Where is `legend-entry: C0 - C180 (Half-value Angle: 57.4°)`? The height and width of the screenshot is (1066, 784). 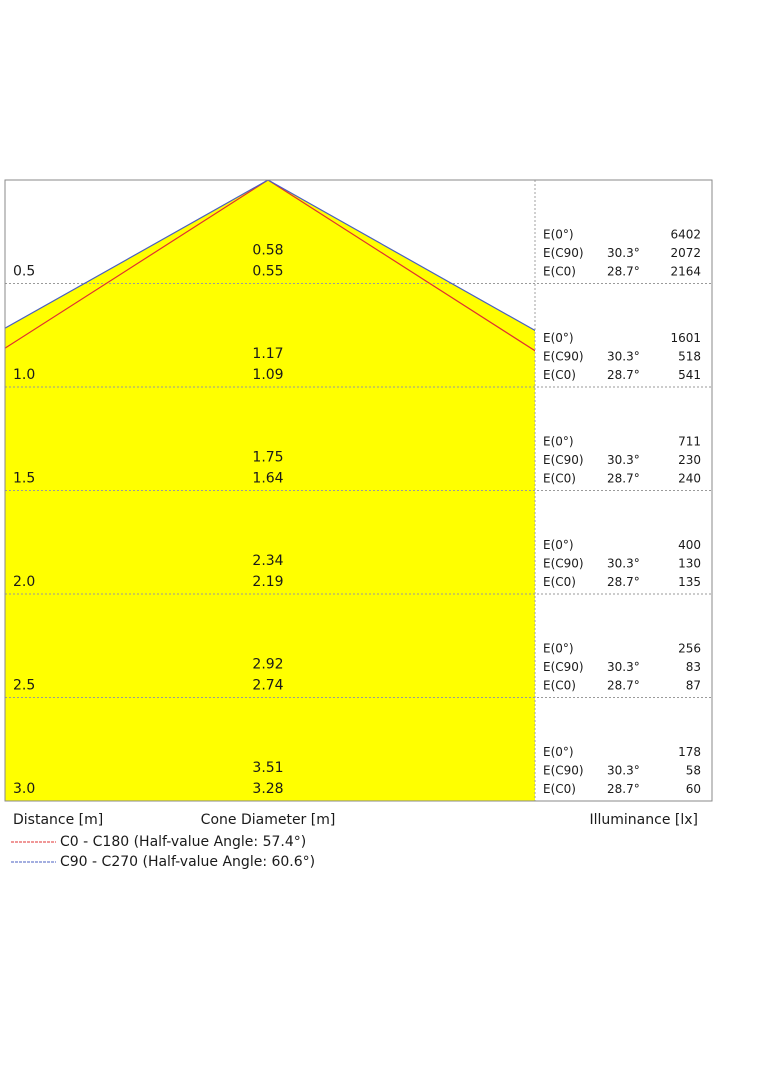 legend-entry: C0 - C180 (Half-value Angle: 57.4°) is located at coordinates (183, 842).